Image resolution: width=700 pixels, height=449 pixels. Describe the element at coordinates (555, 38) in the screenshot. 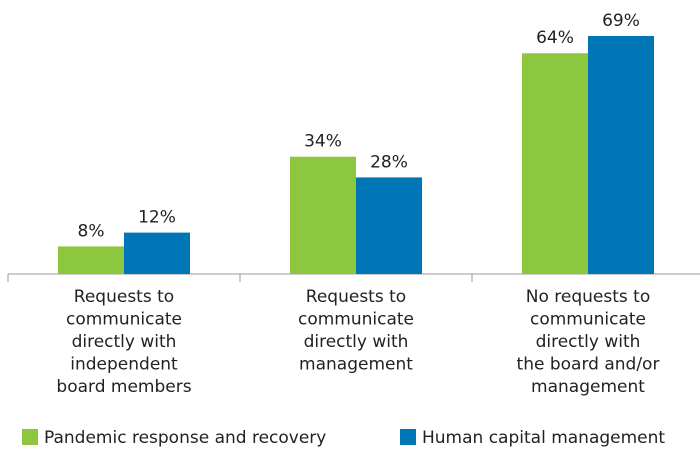

I see `value-label: 64%` at that location.